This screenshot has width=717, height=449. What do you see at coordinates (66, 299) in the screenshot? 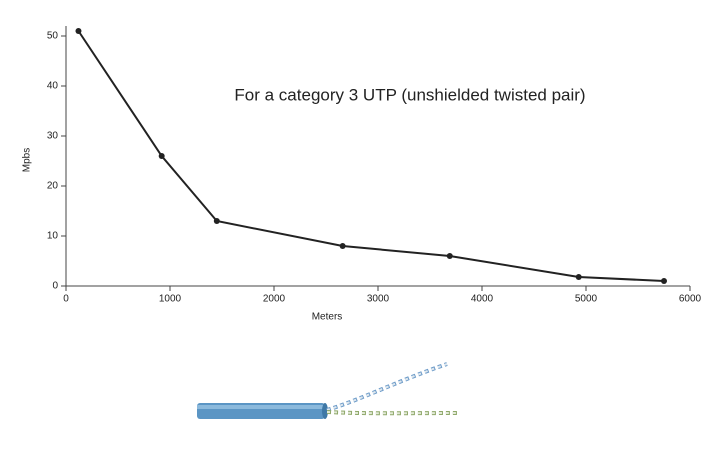
I see `x-tick-label: 0` at bounding box center [66, 299].